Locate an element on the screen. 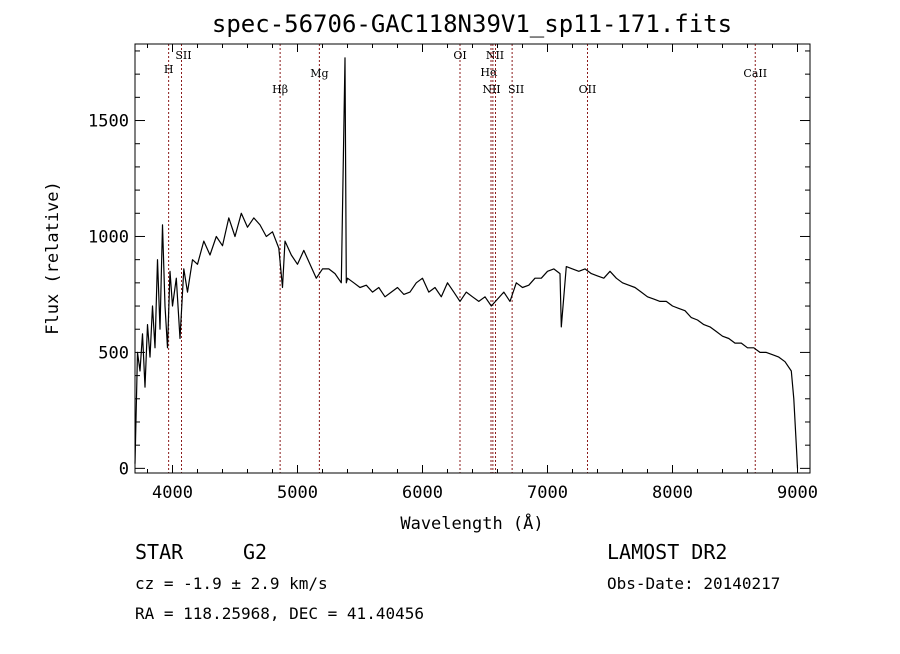 Image resolution: width=900 pixels, height=654 pixels. spectral-line-label: CaII is located at coordinates (755, 73).